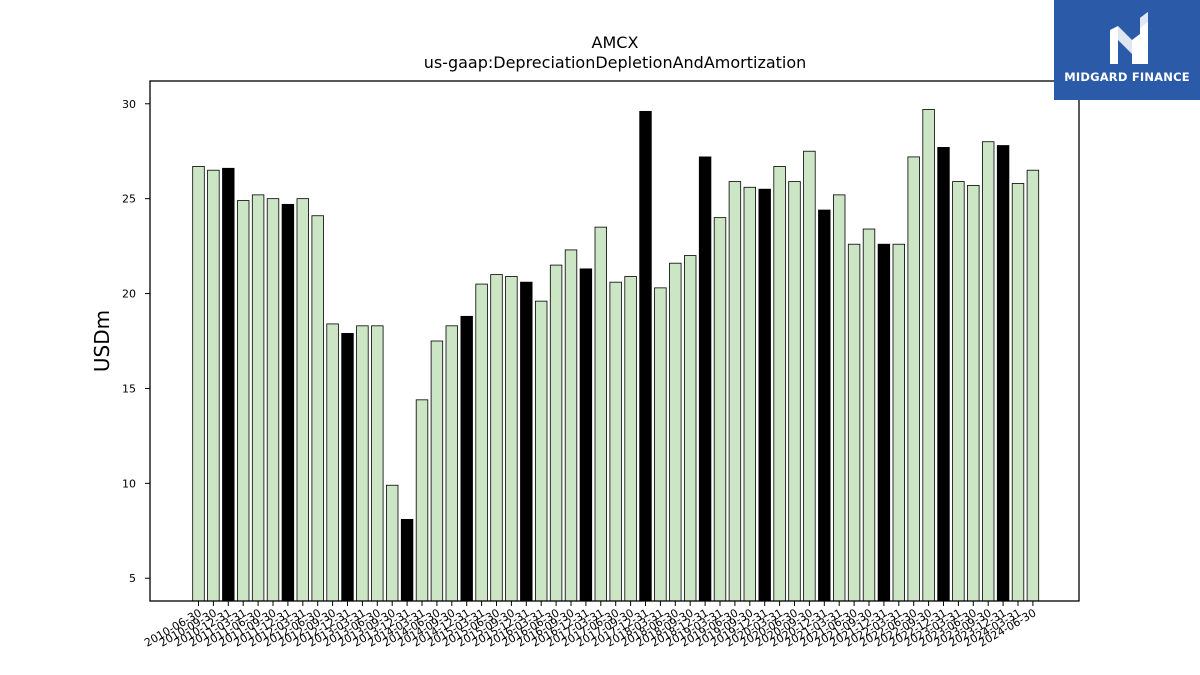 The width and height of the screenshot is (1200, 675). Describe the element at coordinates (136, 341) in the screenshot. I see `y-axis-ticks: 5 10 15 20 25 30` at that location.